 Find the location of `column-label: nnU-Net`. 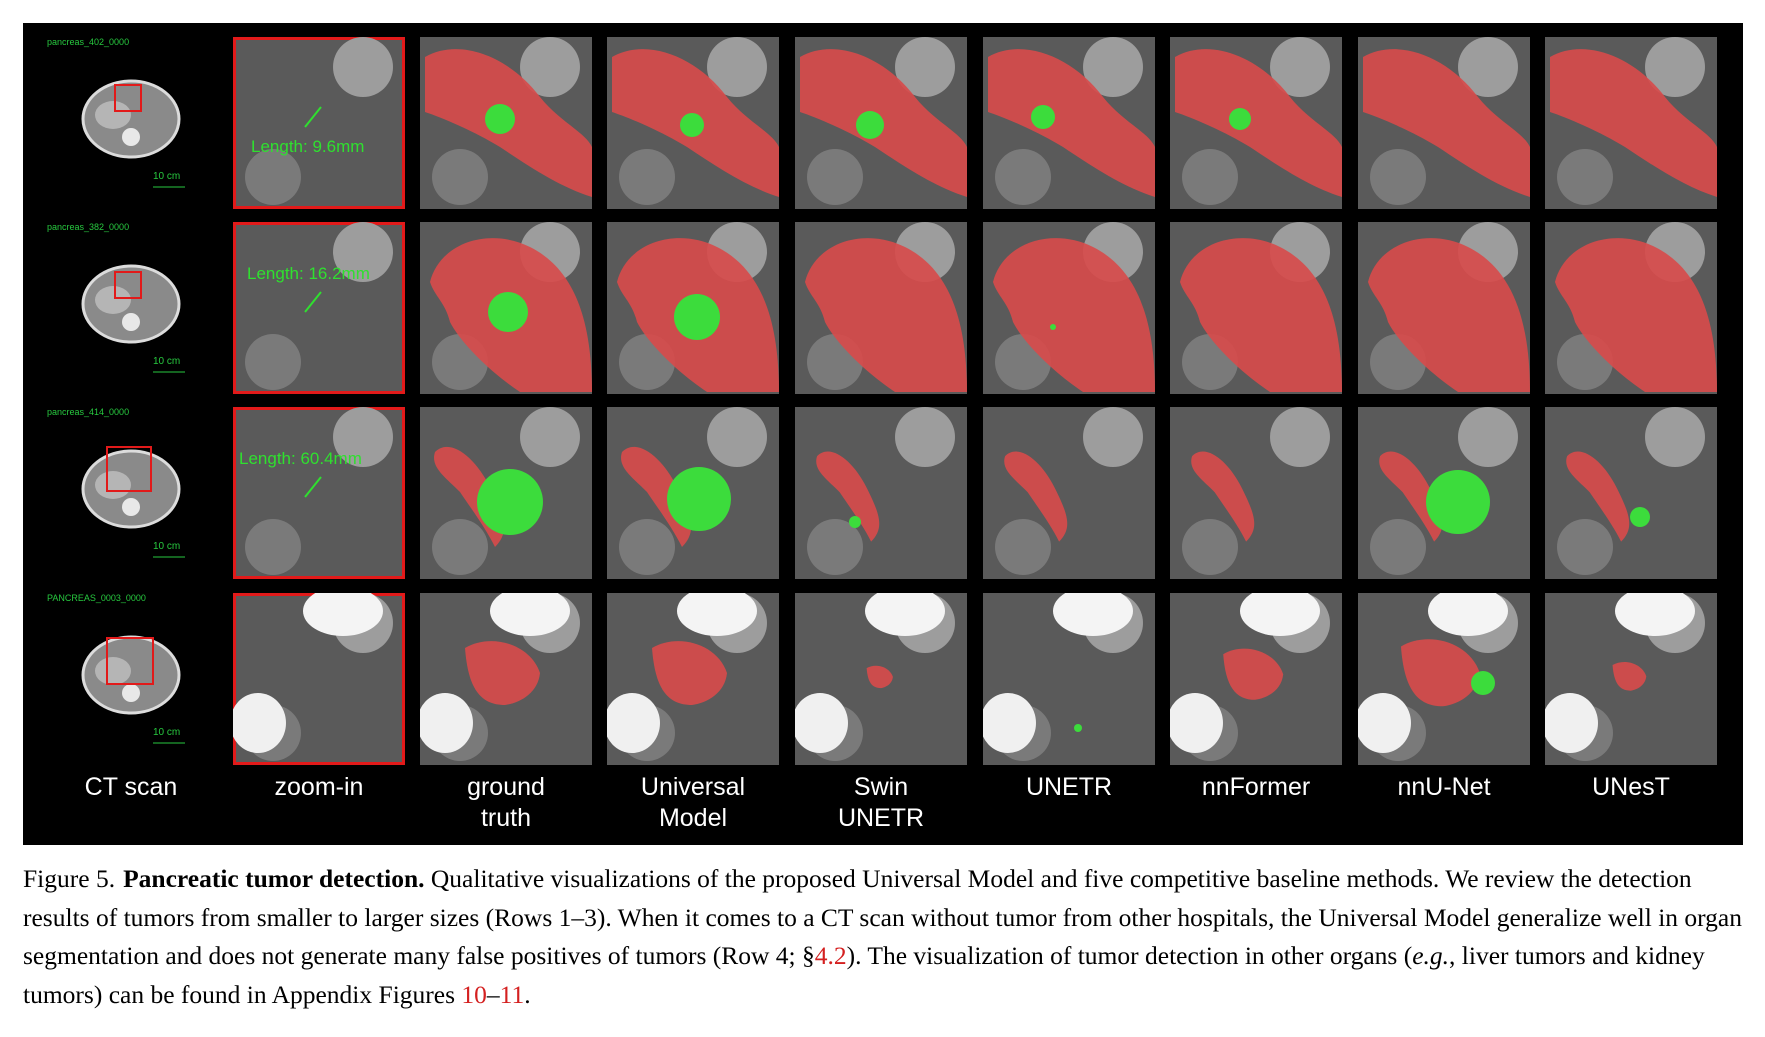

column-label: nnU-Net is located at coordinates (1444, 787).